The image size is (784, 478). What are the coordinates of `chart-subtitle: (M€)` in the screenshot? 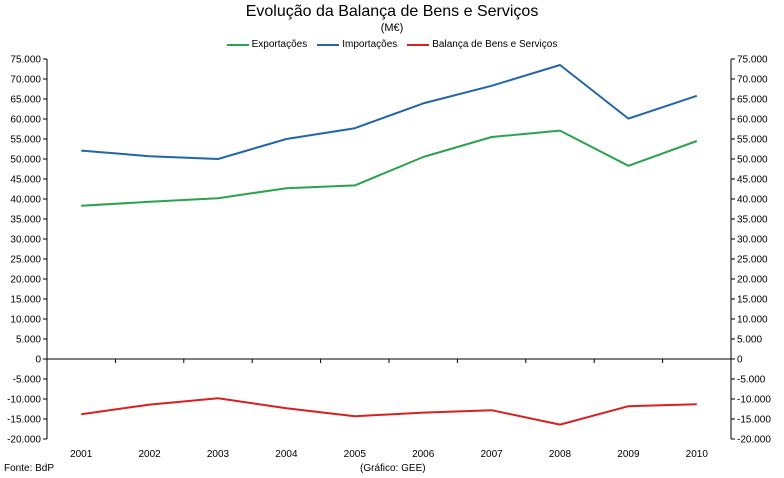 It's located at (392, 28).